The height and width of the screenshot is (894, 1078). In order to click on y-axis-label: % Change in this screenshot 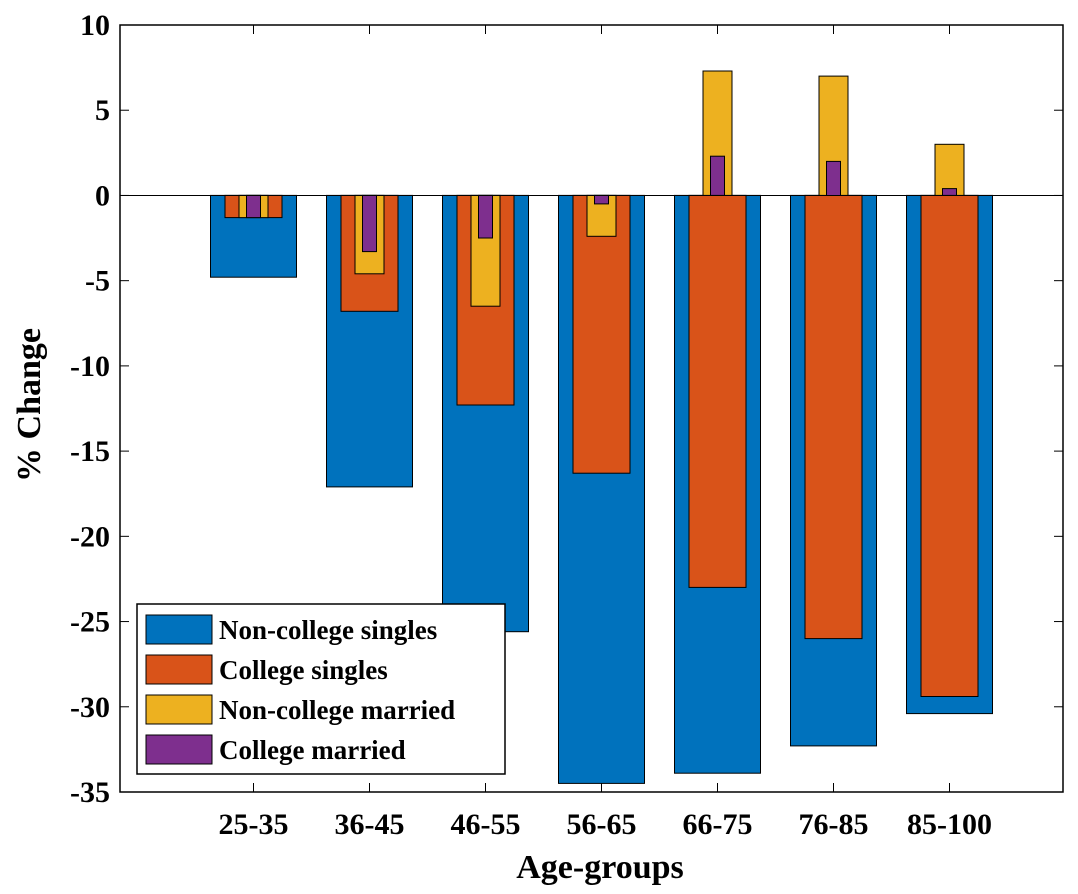, I will do `click(29, 405)`.